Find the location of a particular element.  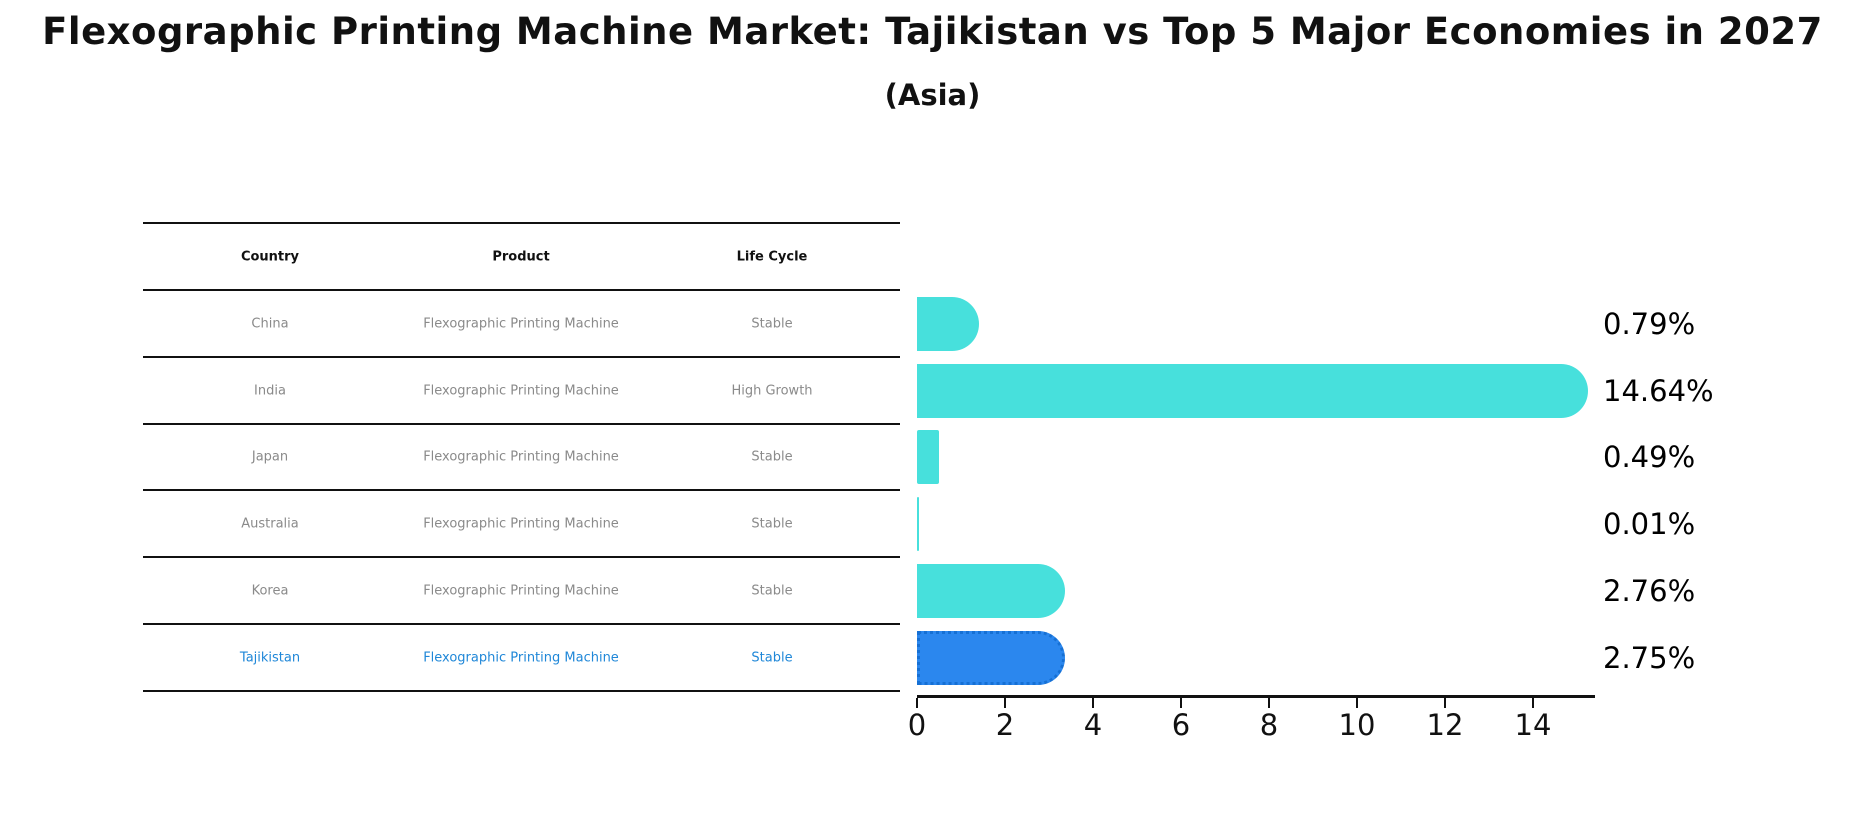

table-cell-country: China is located at coordinates (270, 323).